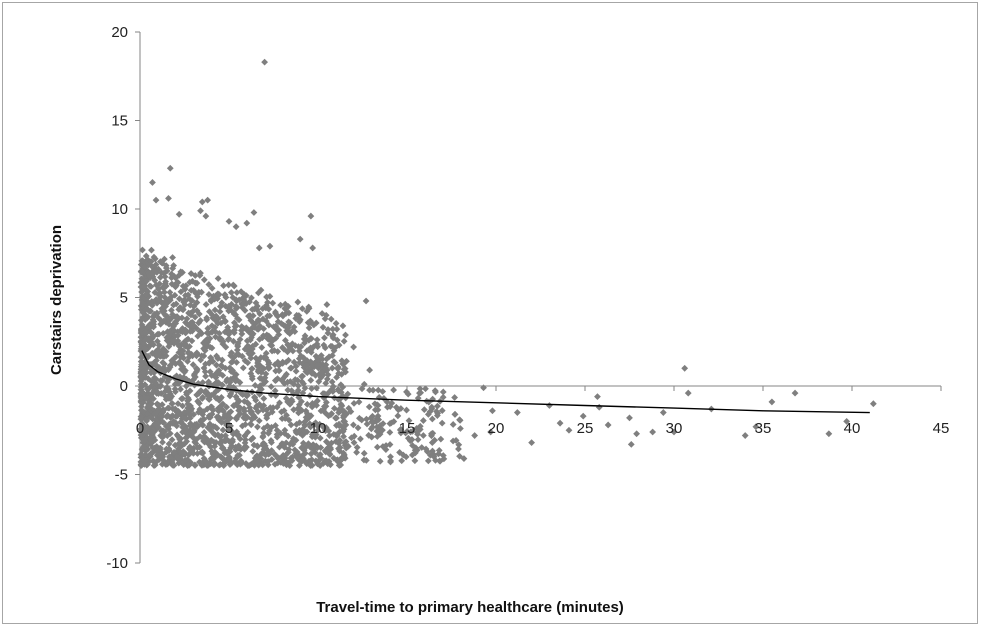 The width and height of the screenshot is (982, 628). What do you see at coordinates (852, 428) in the screenshot?
I see `x-tick-label: 40` at bounding box center [852, 428].